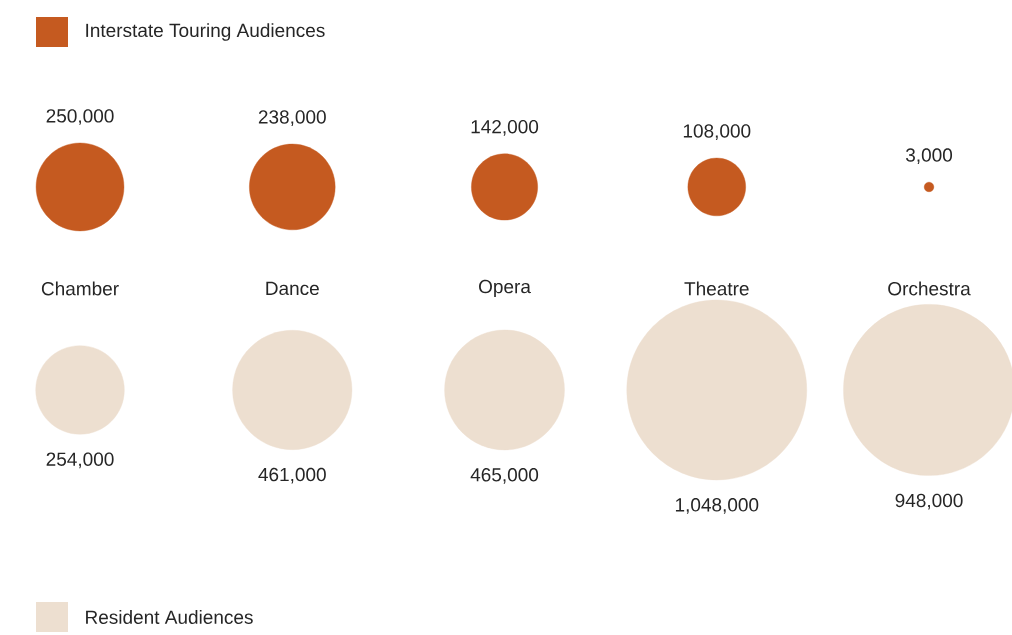  Describe the element at coordinates (80, 460) in the screenshot. I see `data-label: 254,000` at that location.